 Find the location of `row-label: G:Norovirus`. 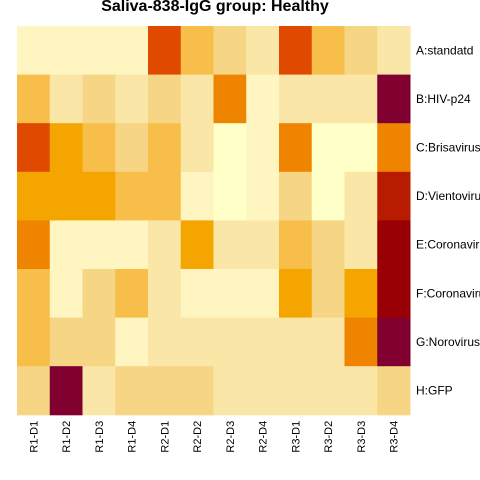

row-label: G:Norovirus is located at coordinates (448, 342).